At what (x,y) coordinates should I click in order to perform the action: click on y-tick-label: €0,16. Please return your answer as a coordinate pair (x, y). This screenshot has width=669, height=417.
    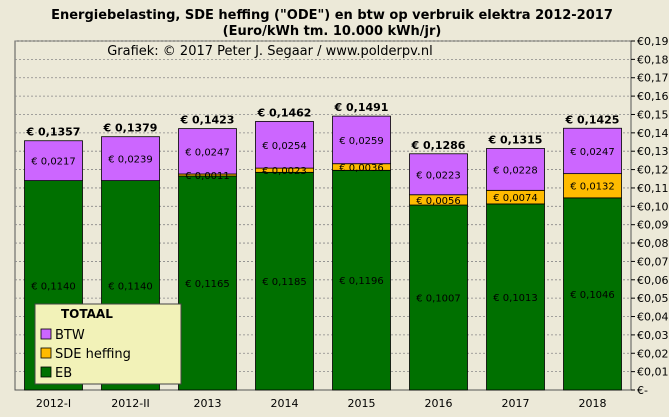
    Looking at the image, I should click on (653, 96).